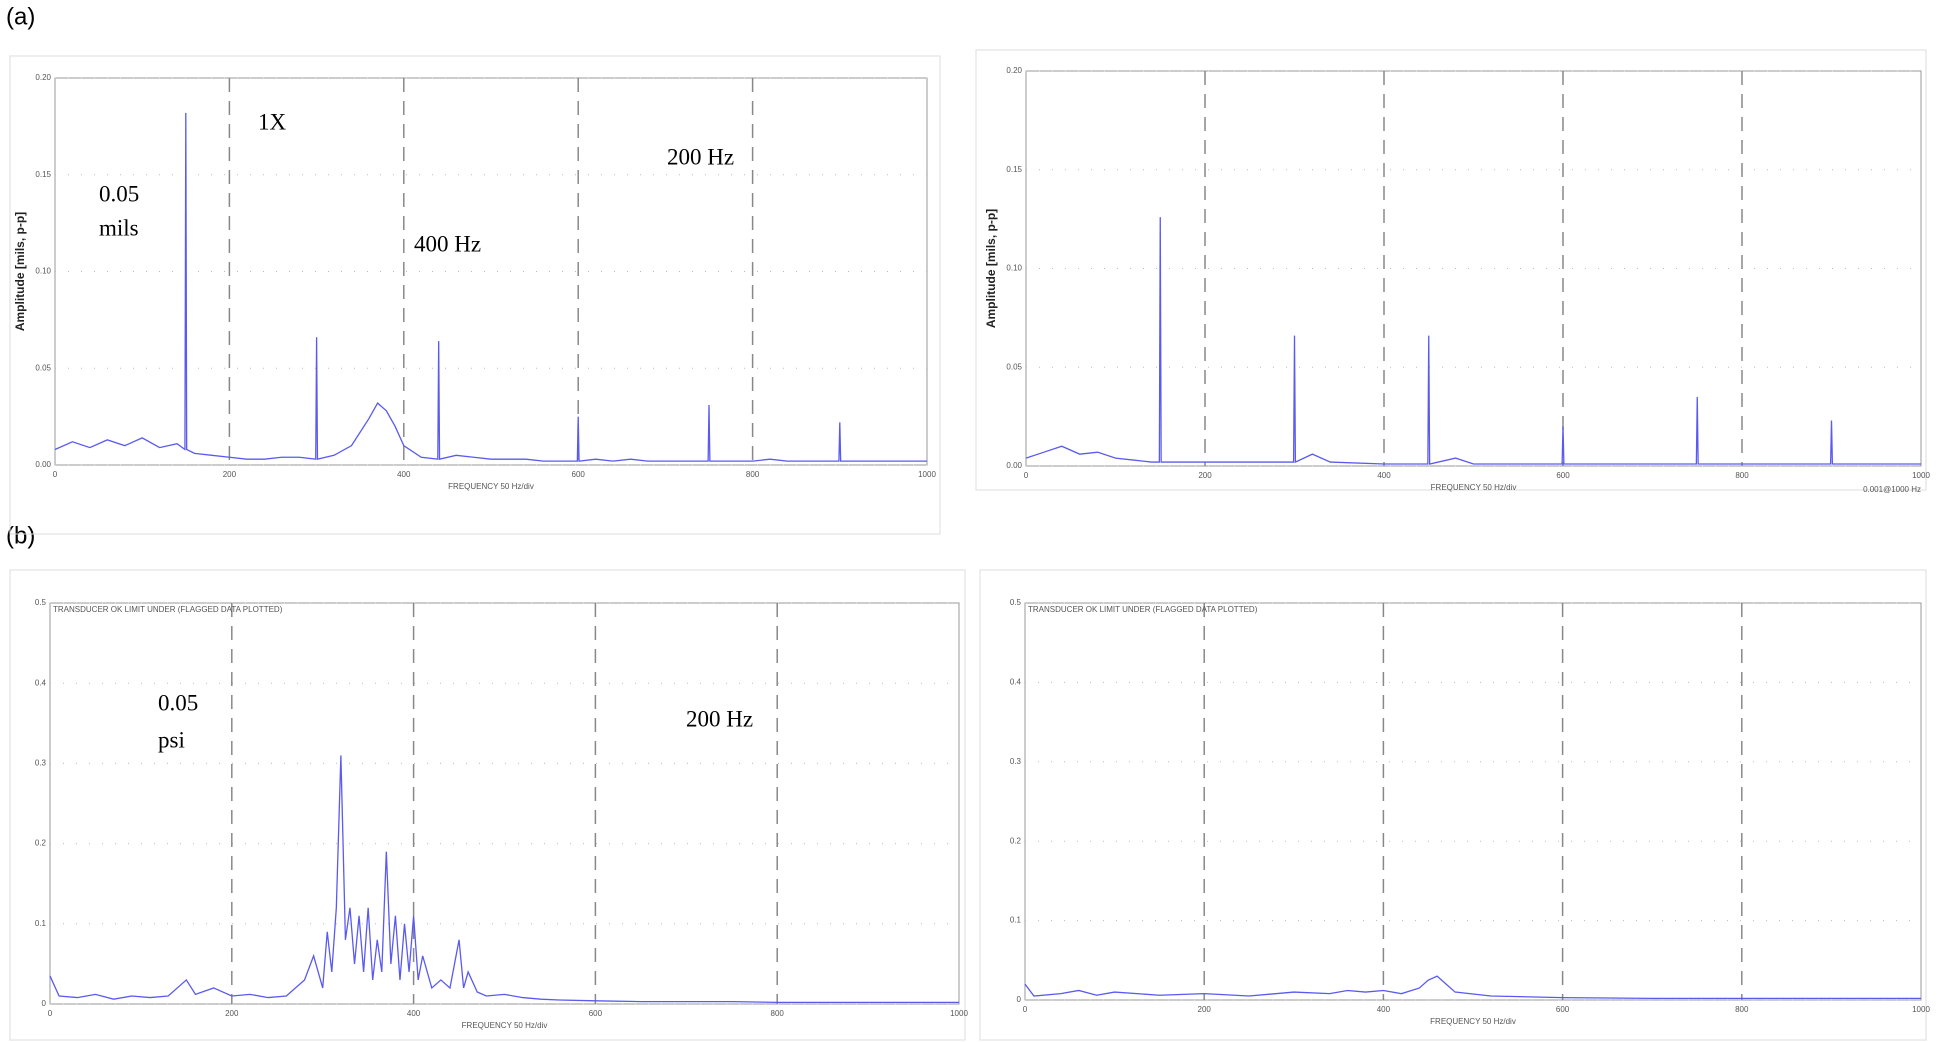  What do you see at coordinates (20, 16) in the screenshot?
I see `panel-label: (a)` at bounding box center [20, 16].